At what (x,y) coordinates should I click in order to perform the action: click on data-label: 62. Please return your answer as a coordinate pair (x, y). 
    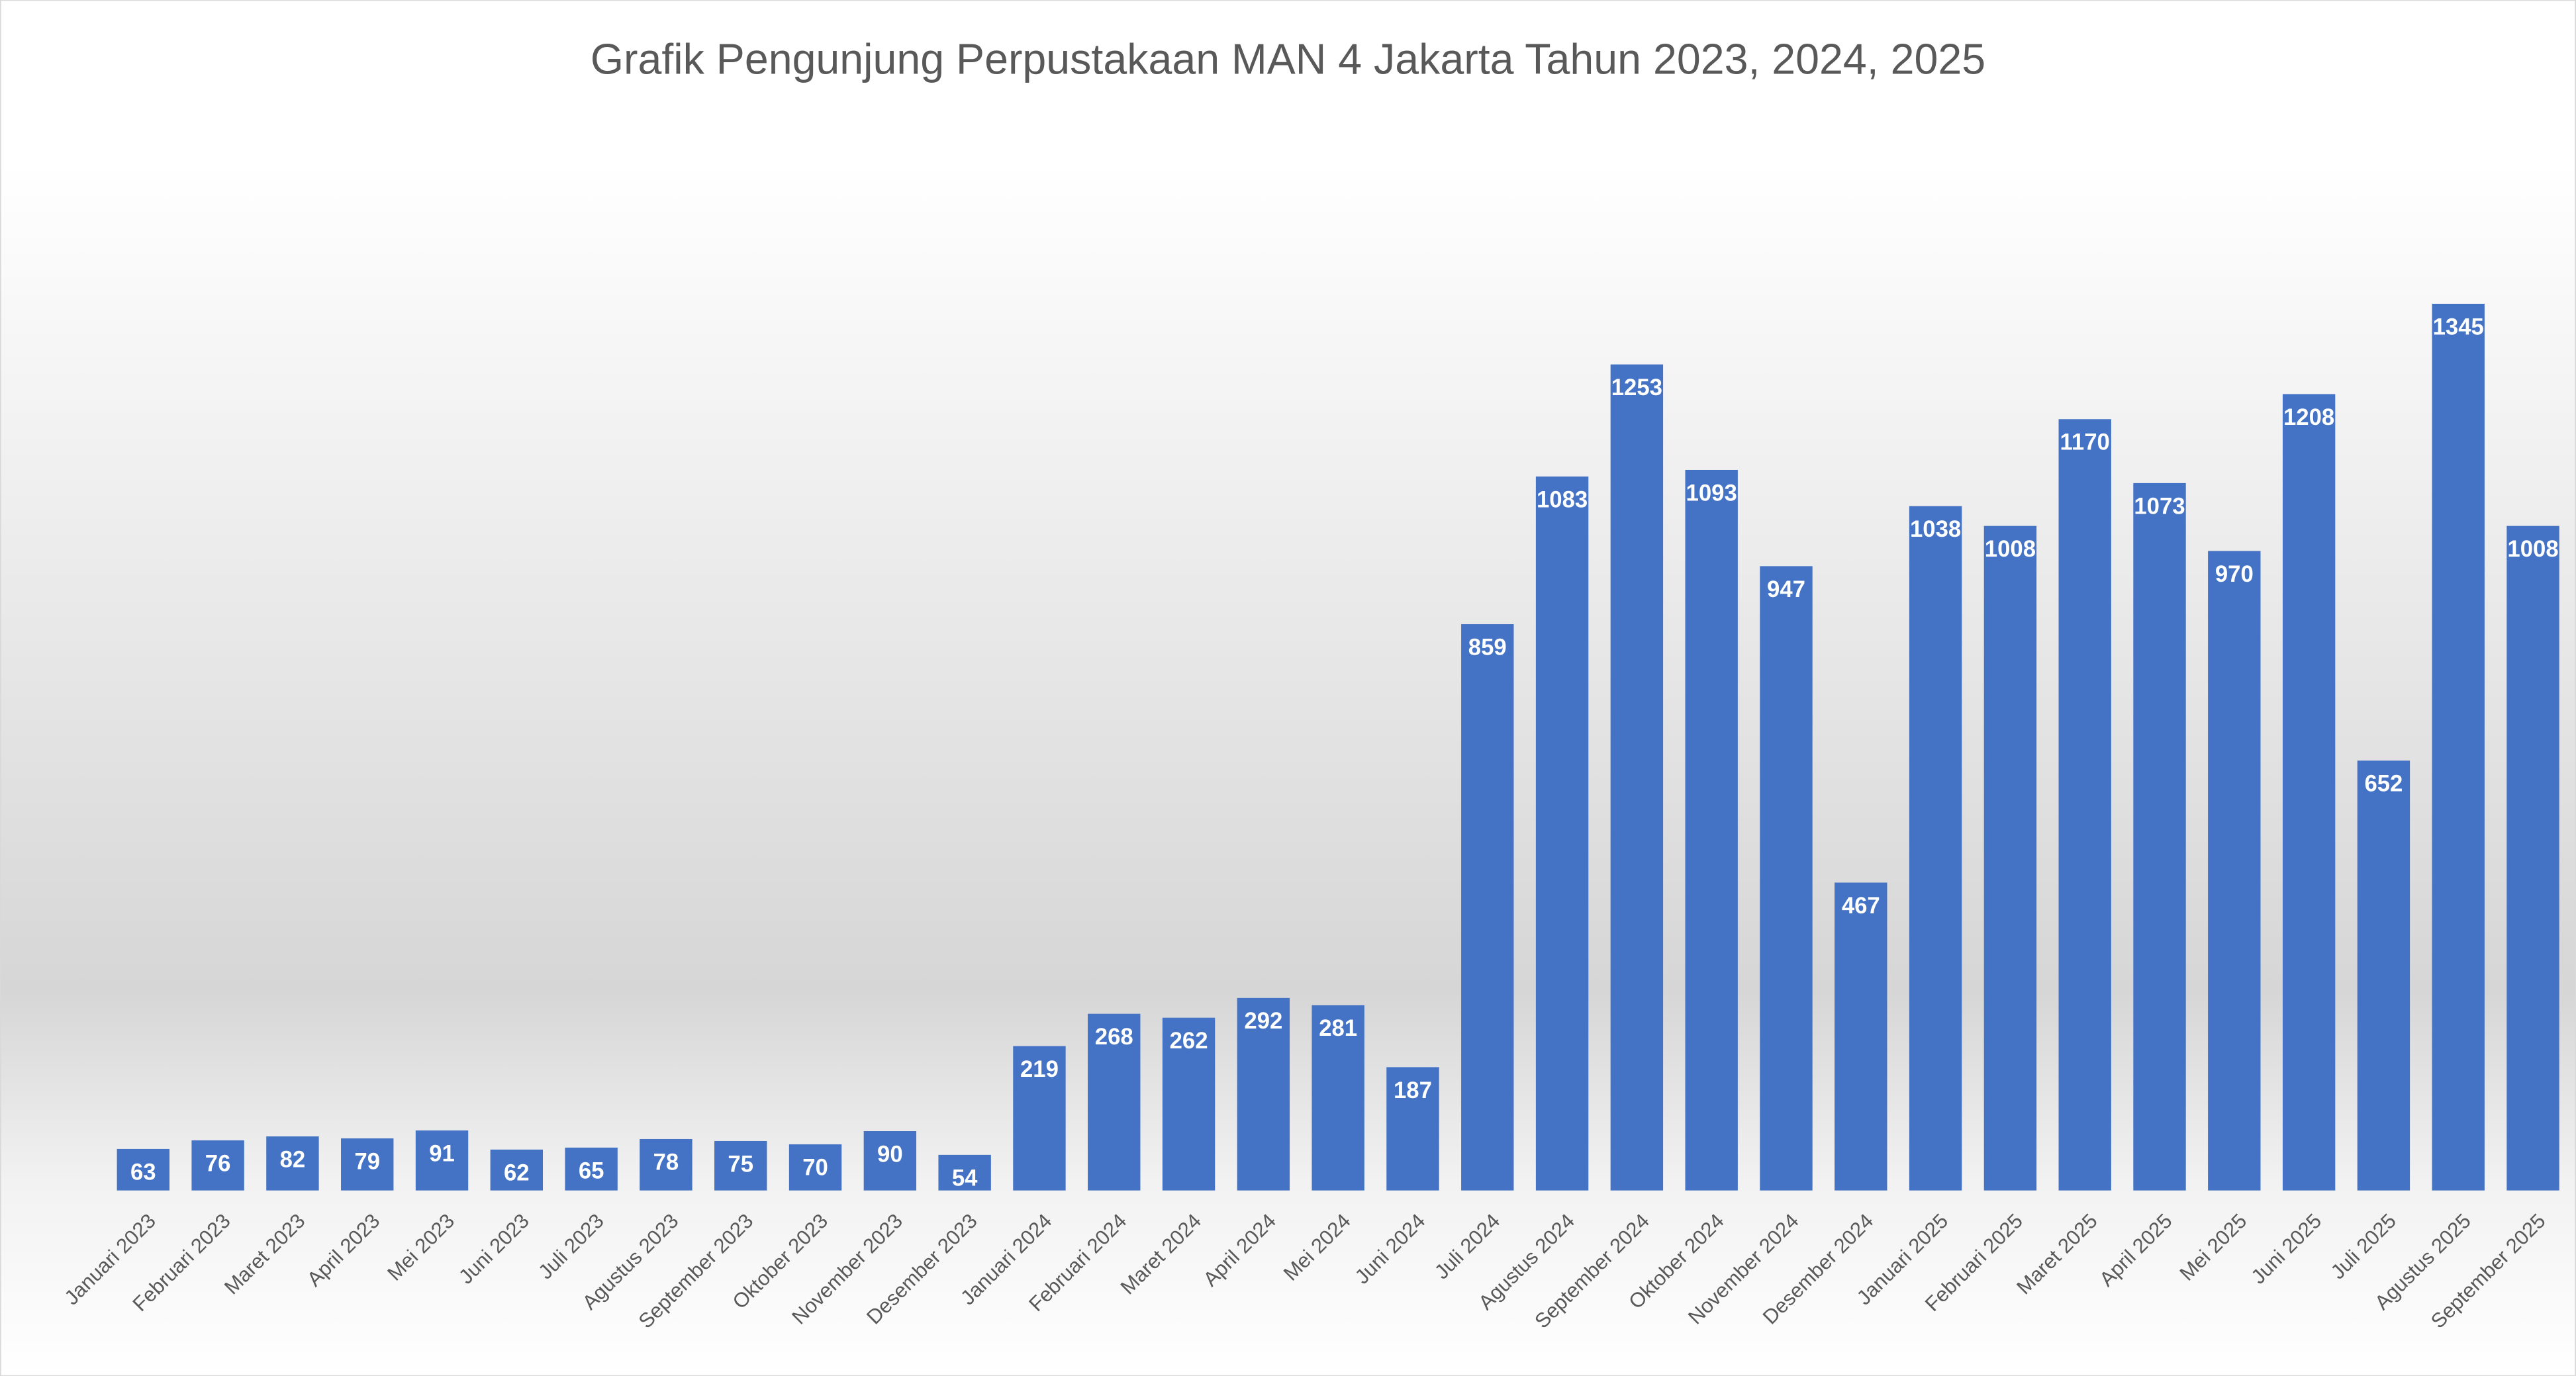
    Looking at the image, I should click on (517, 1172).